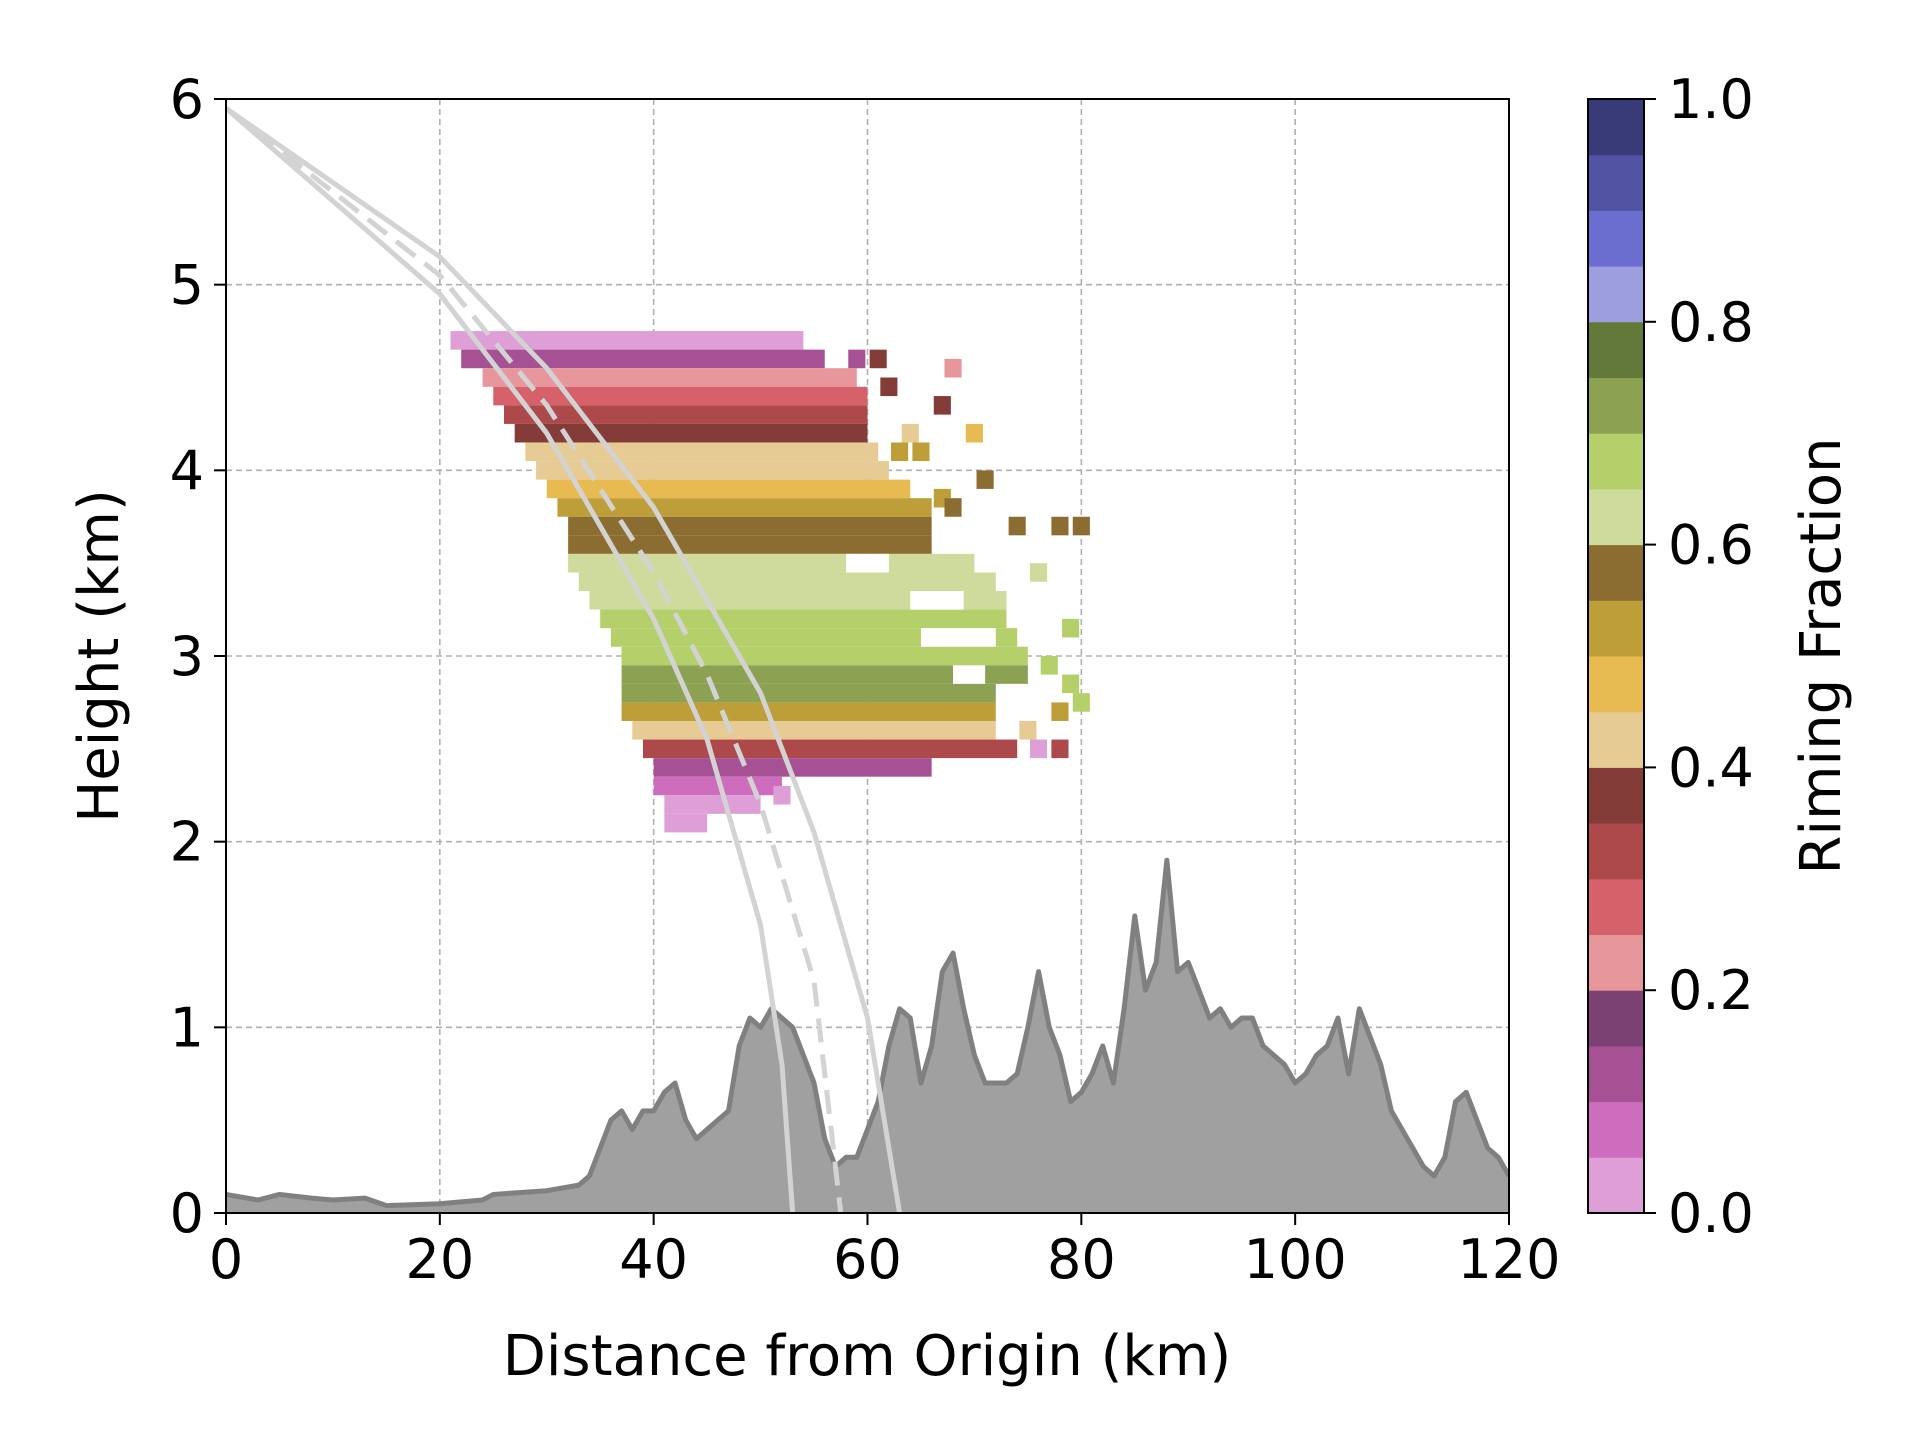 This screenshot has width=1920, height=1440. I want to click on y-tick-label: 5, so click(187, 285).